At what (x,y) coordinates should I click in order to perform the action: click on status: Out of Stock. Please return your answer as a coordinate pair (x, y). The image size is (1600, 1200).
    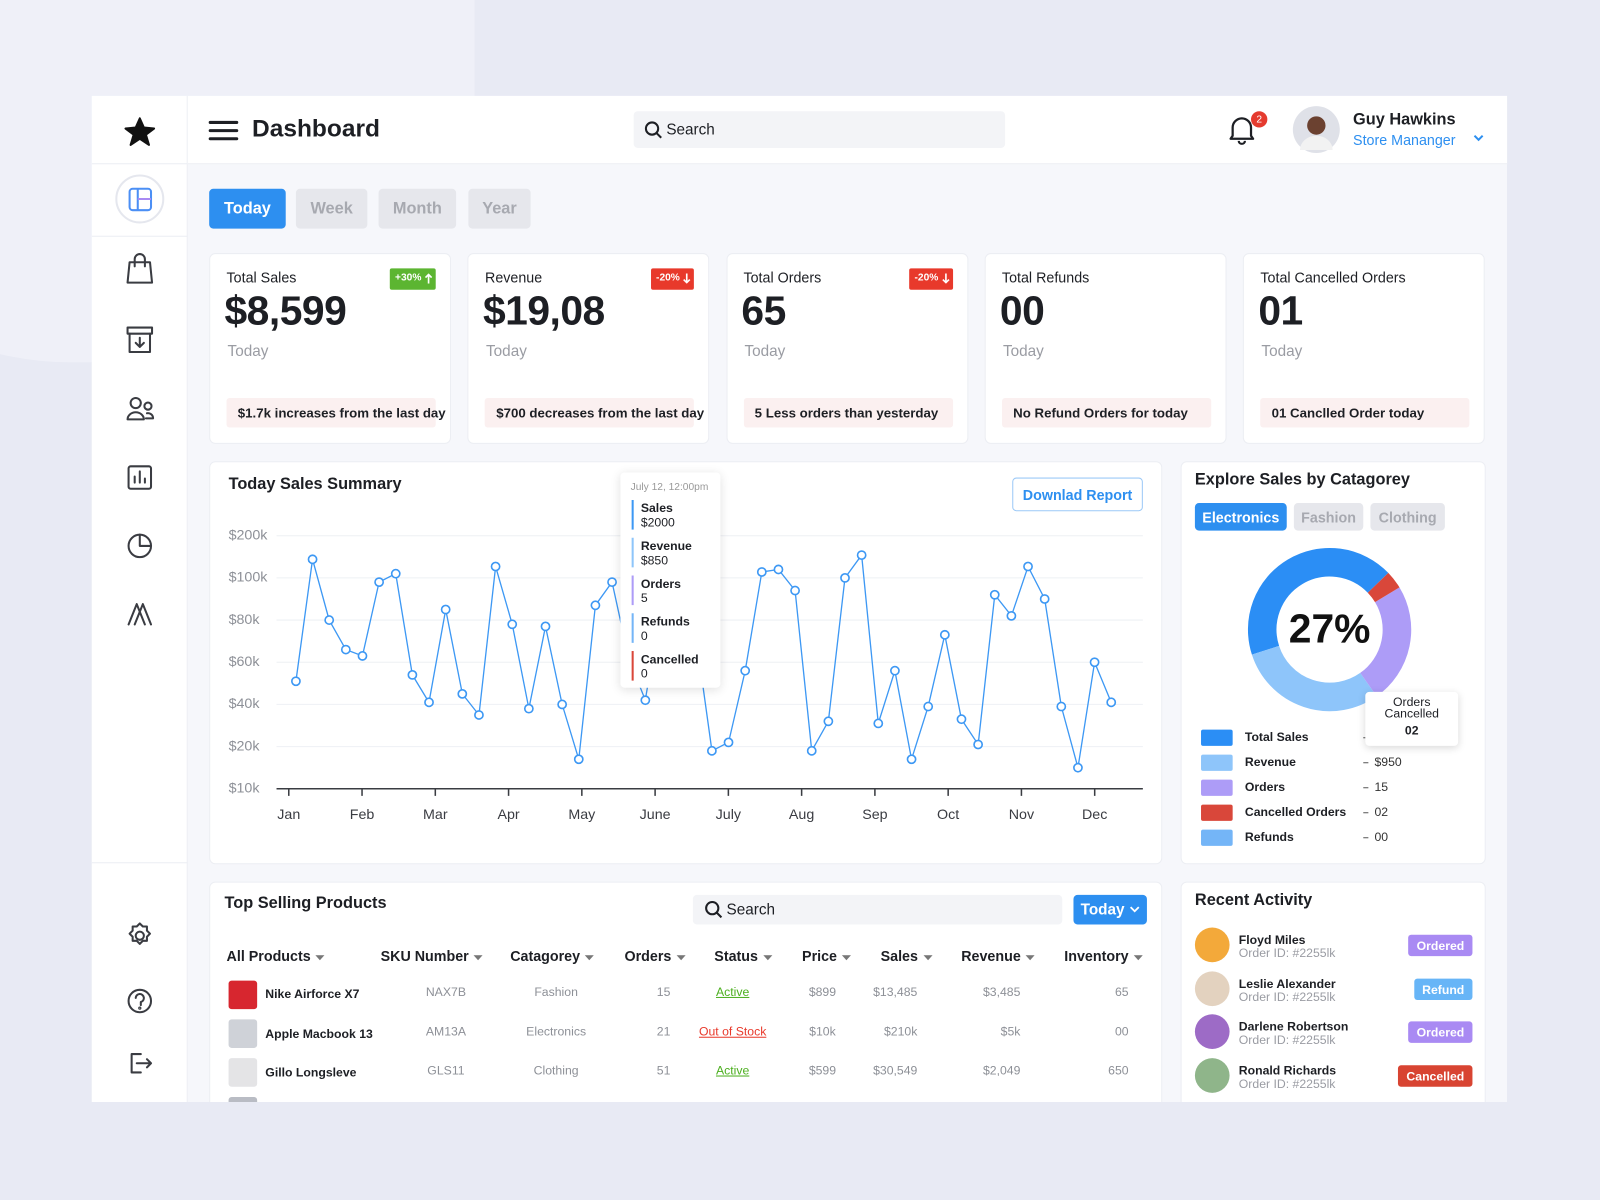
    Looking at the image, I should click on (732, 1031).